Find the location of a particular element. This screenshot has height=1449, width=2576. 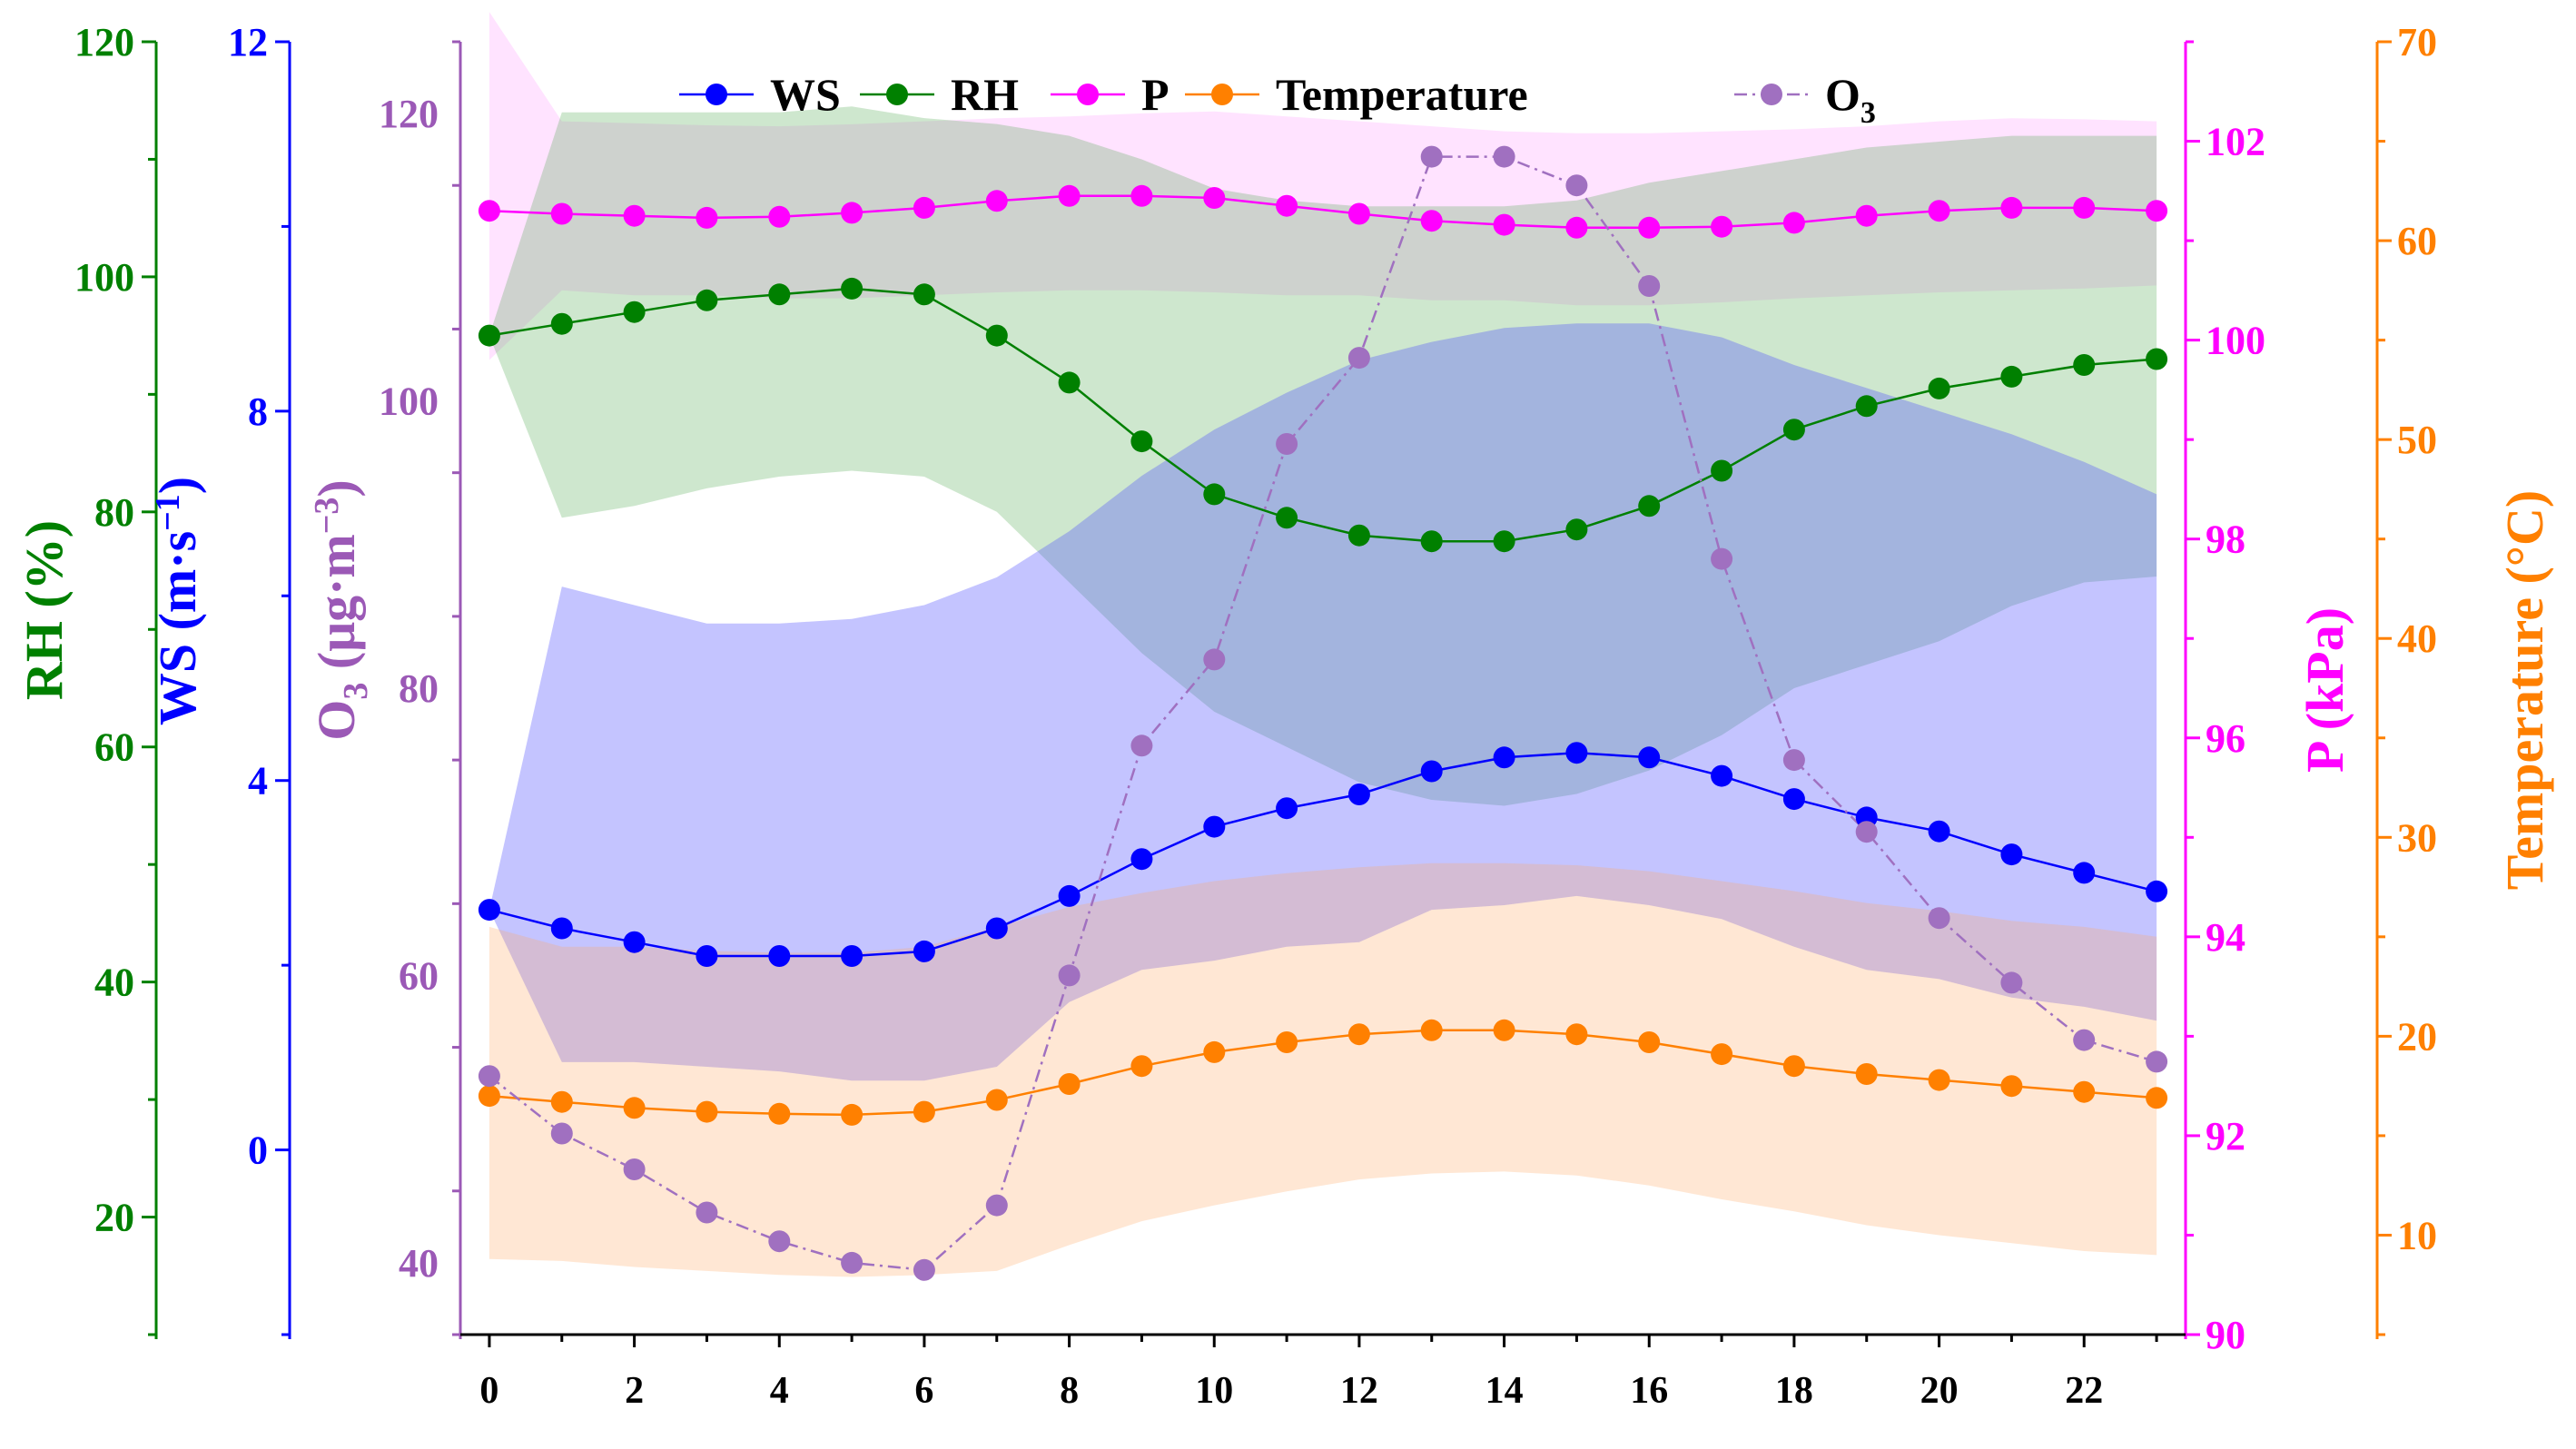

legend-item-o3: O3 is located at coordinates (1805, 99).